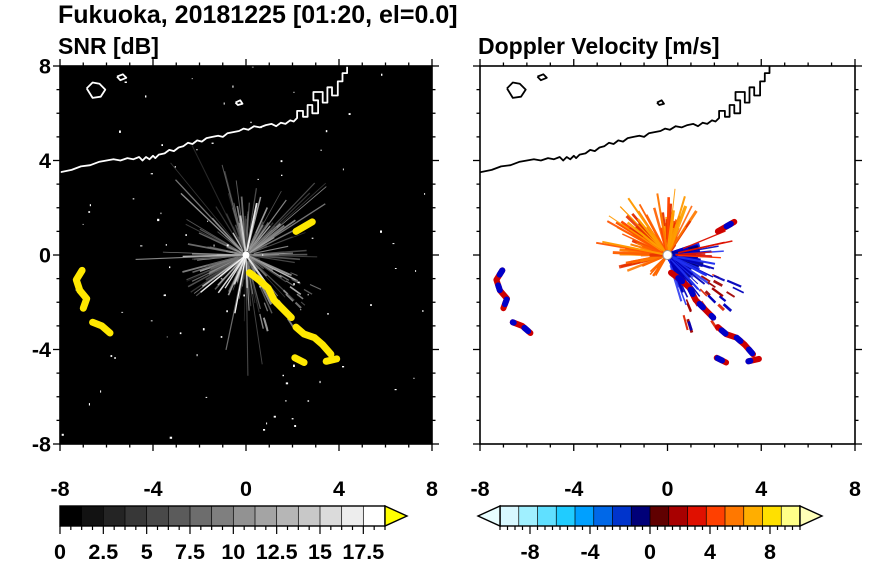 This screenshot has height=570, width=870. What do you see at coordinates (529, 552) in the screenshot?
I see `colorbar-tick-label: -8` at bounding box center [529, 552].